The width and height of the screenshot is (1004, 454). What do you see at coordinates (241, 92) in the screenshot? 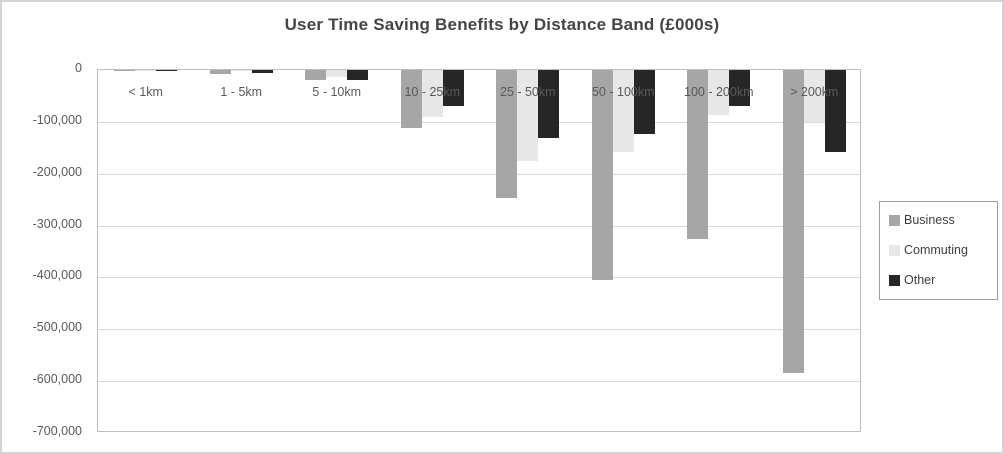
I see `category-label: 1 - 5km` at bounding box center [241, 92].